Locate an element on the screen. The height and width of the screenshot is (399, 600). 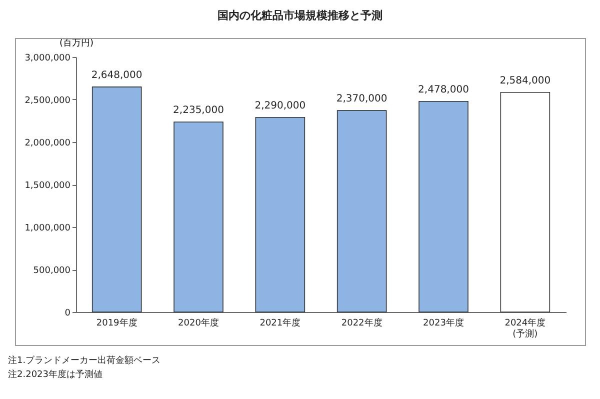
y-tick-label: 1,000,000 is located at coordinates (47, 229).